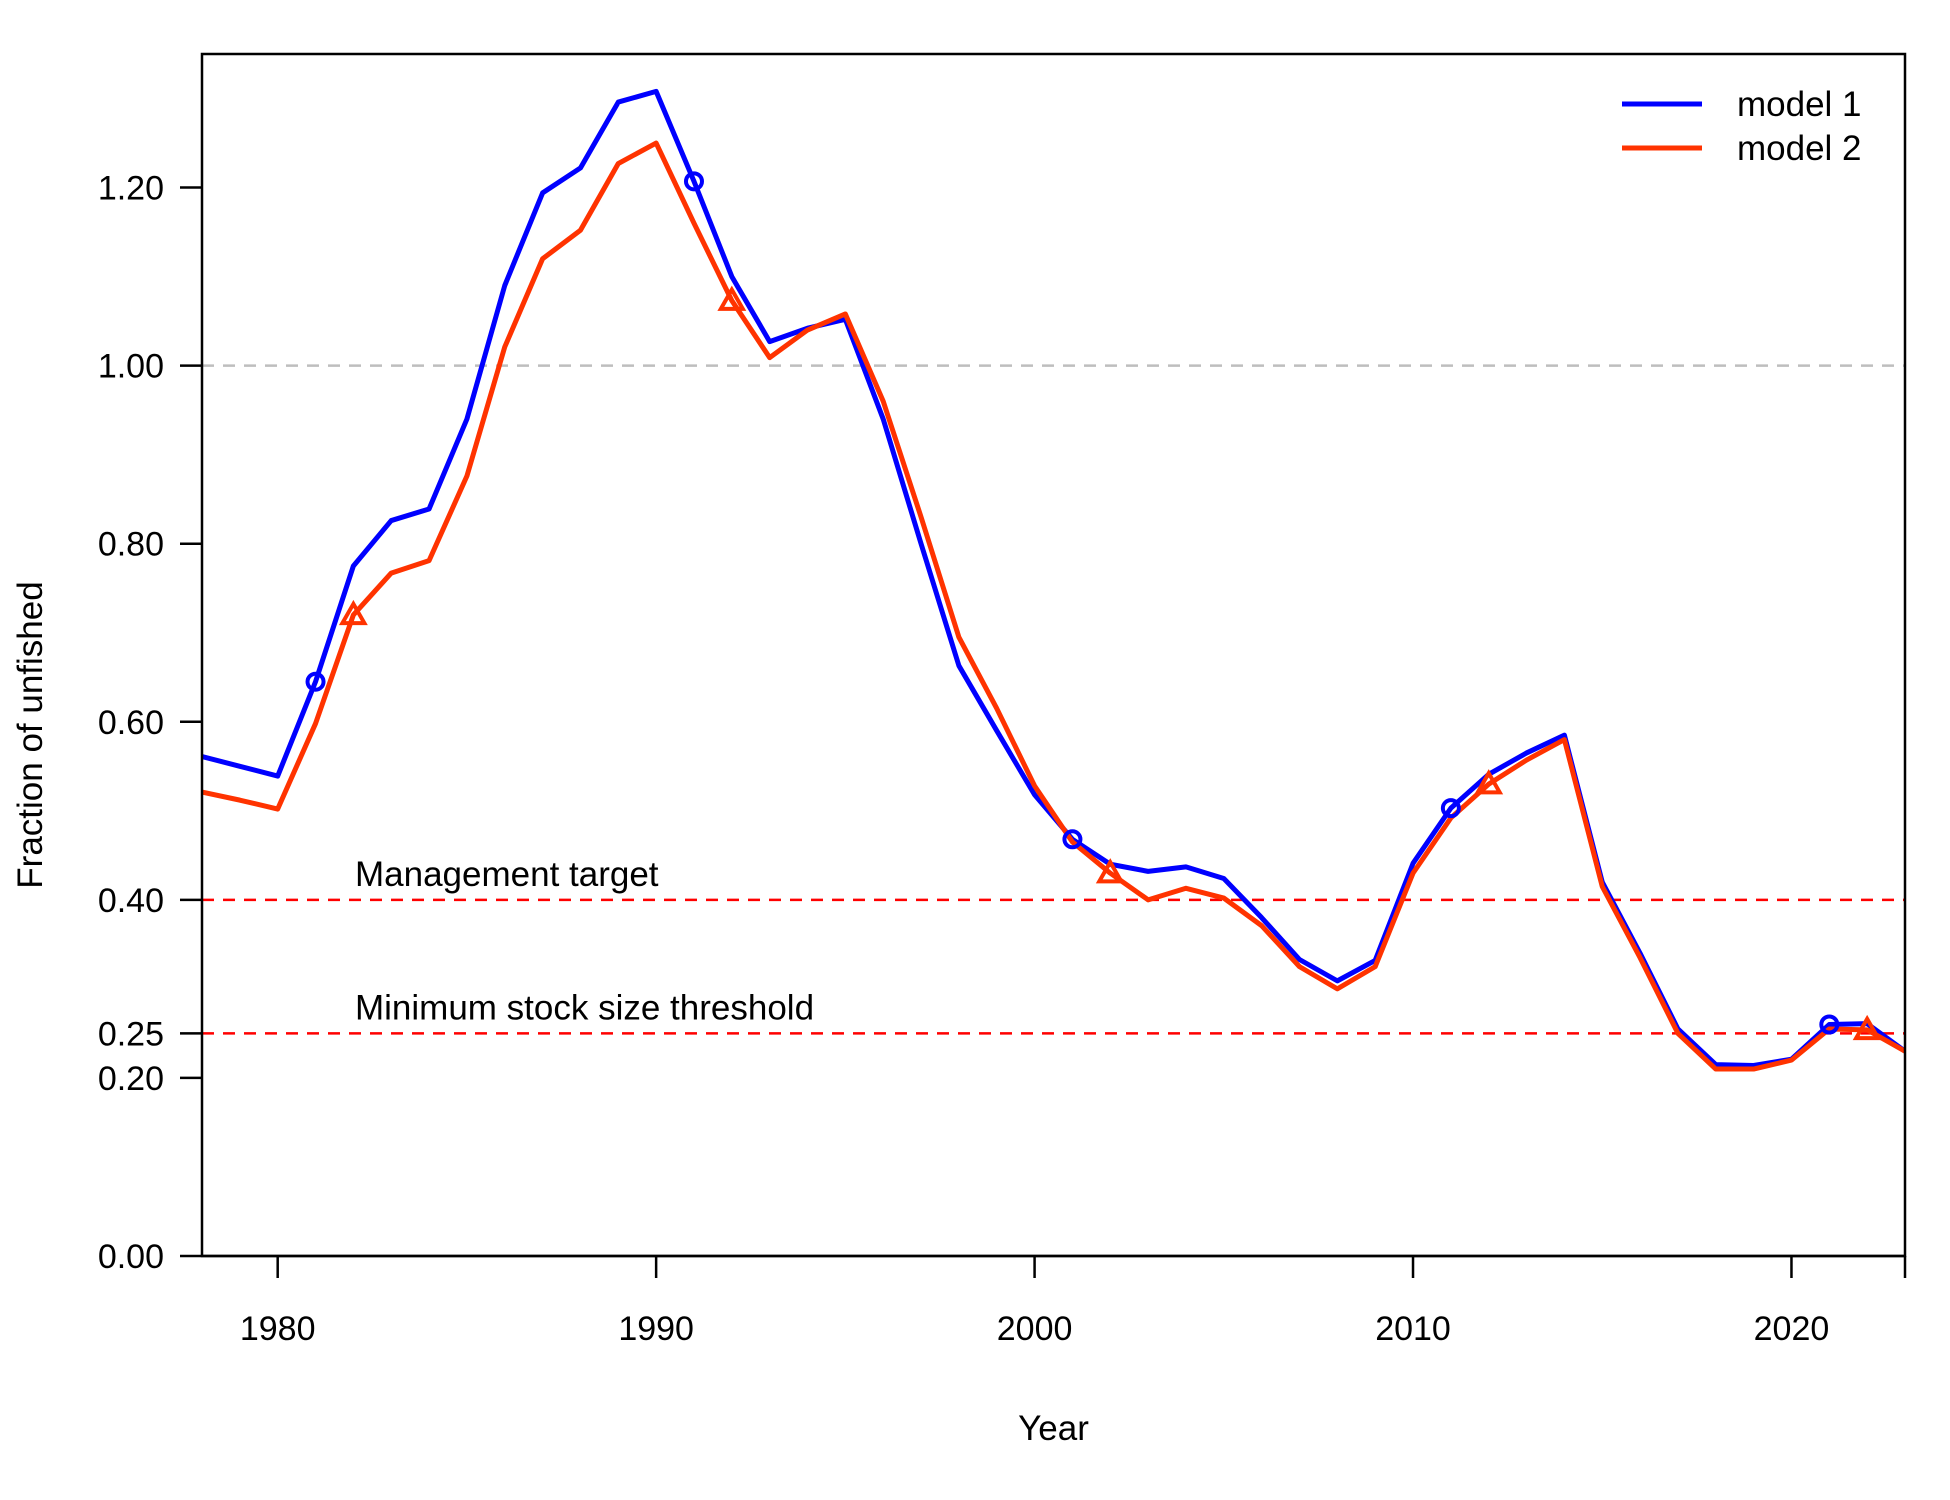  Describe the element at coordinates (131, 1079) in the screenshot. I see `y-tick-label: 0.20` at that location.